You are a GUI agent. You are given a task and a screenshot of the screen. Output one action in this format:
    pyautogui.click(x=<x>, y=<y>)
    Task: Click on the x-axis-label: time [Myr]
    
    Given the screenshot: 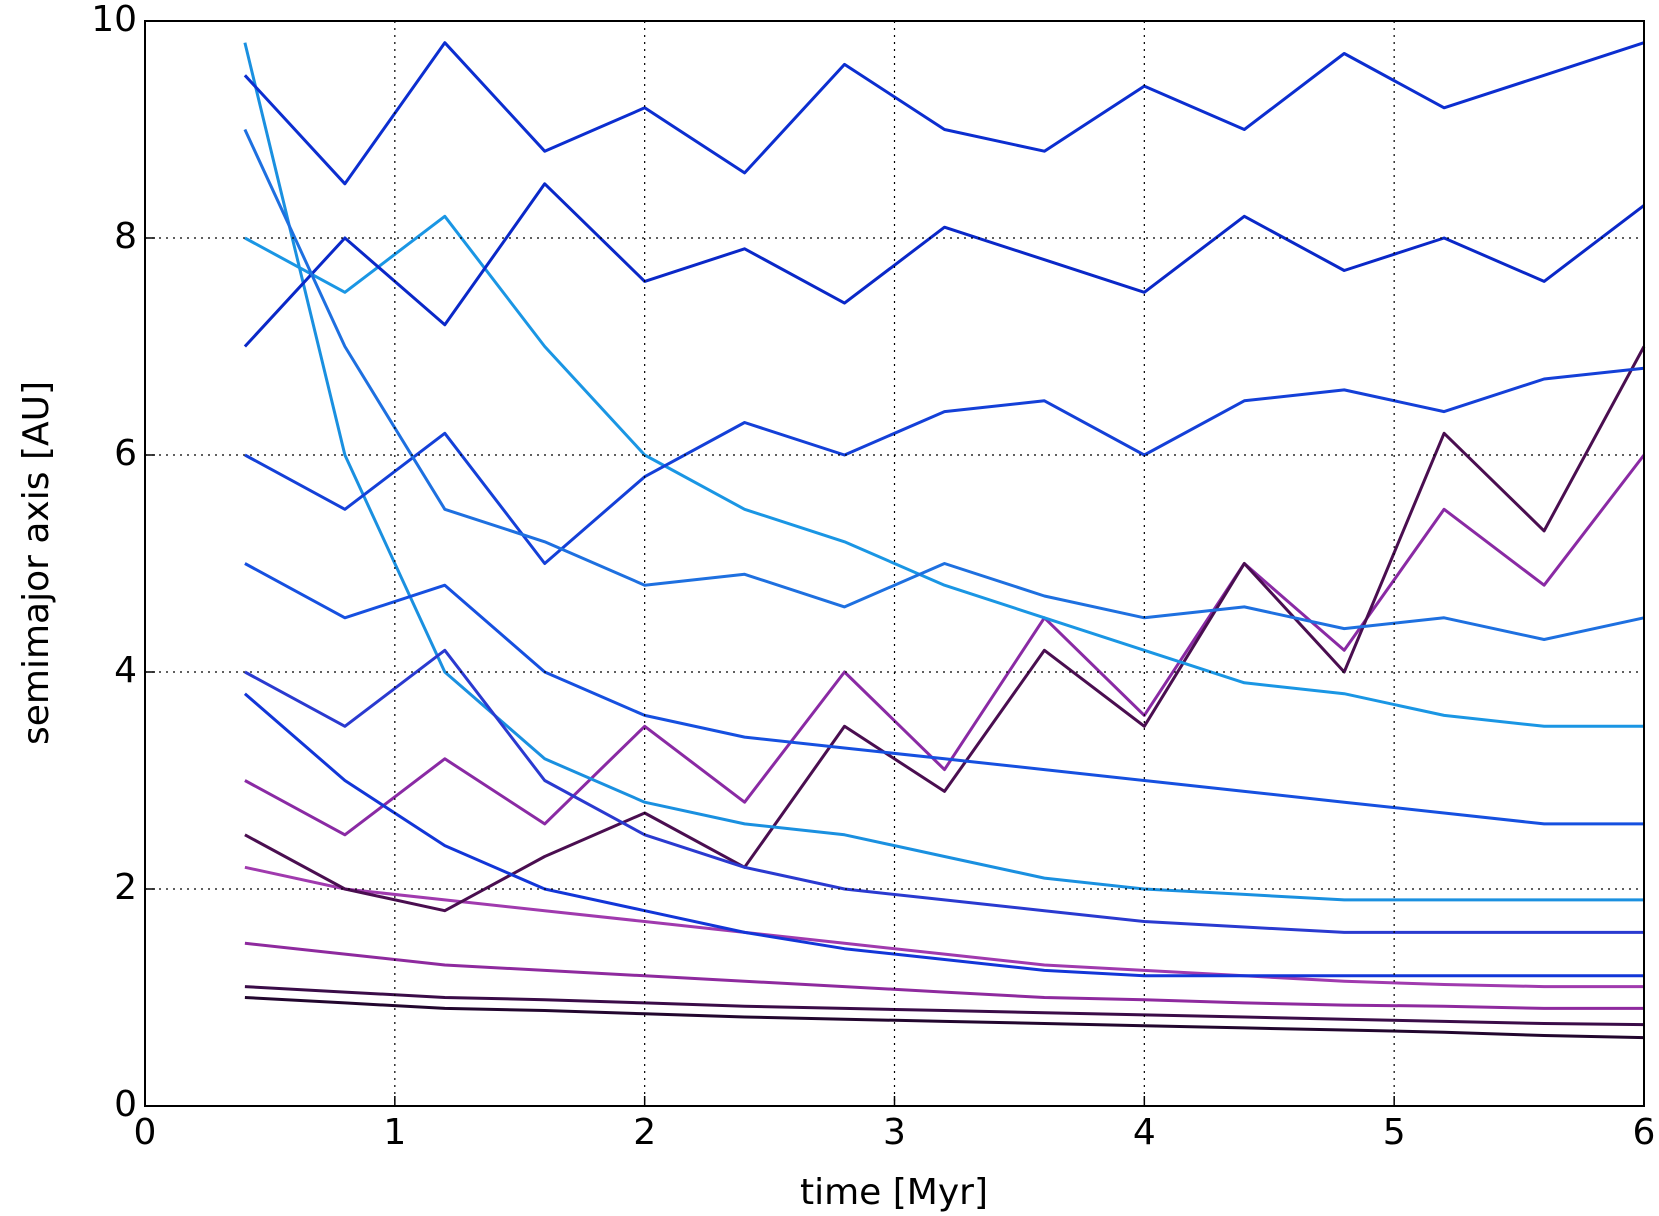 What is the action you would take?
    pyautogui.click(x=894, y=1192)
    